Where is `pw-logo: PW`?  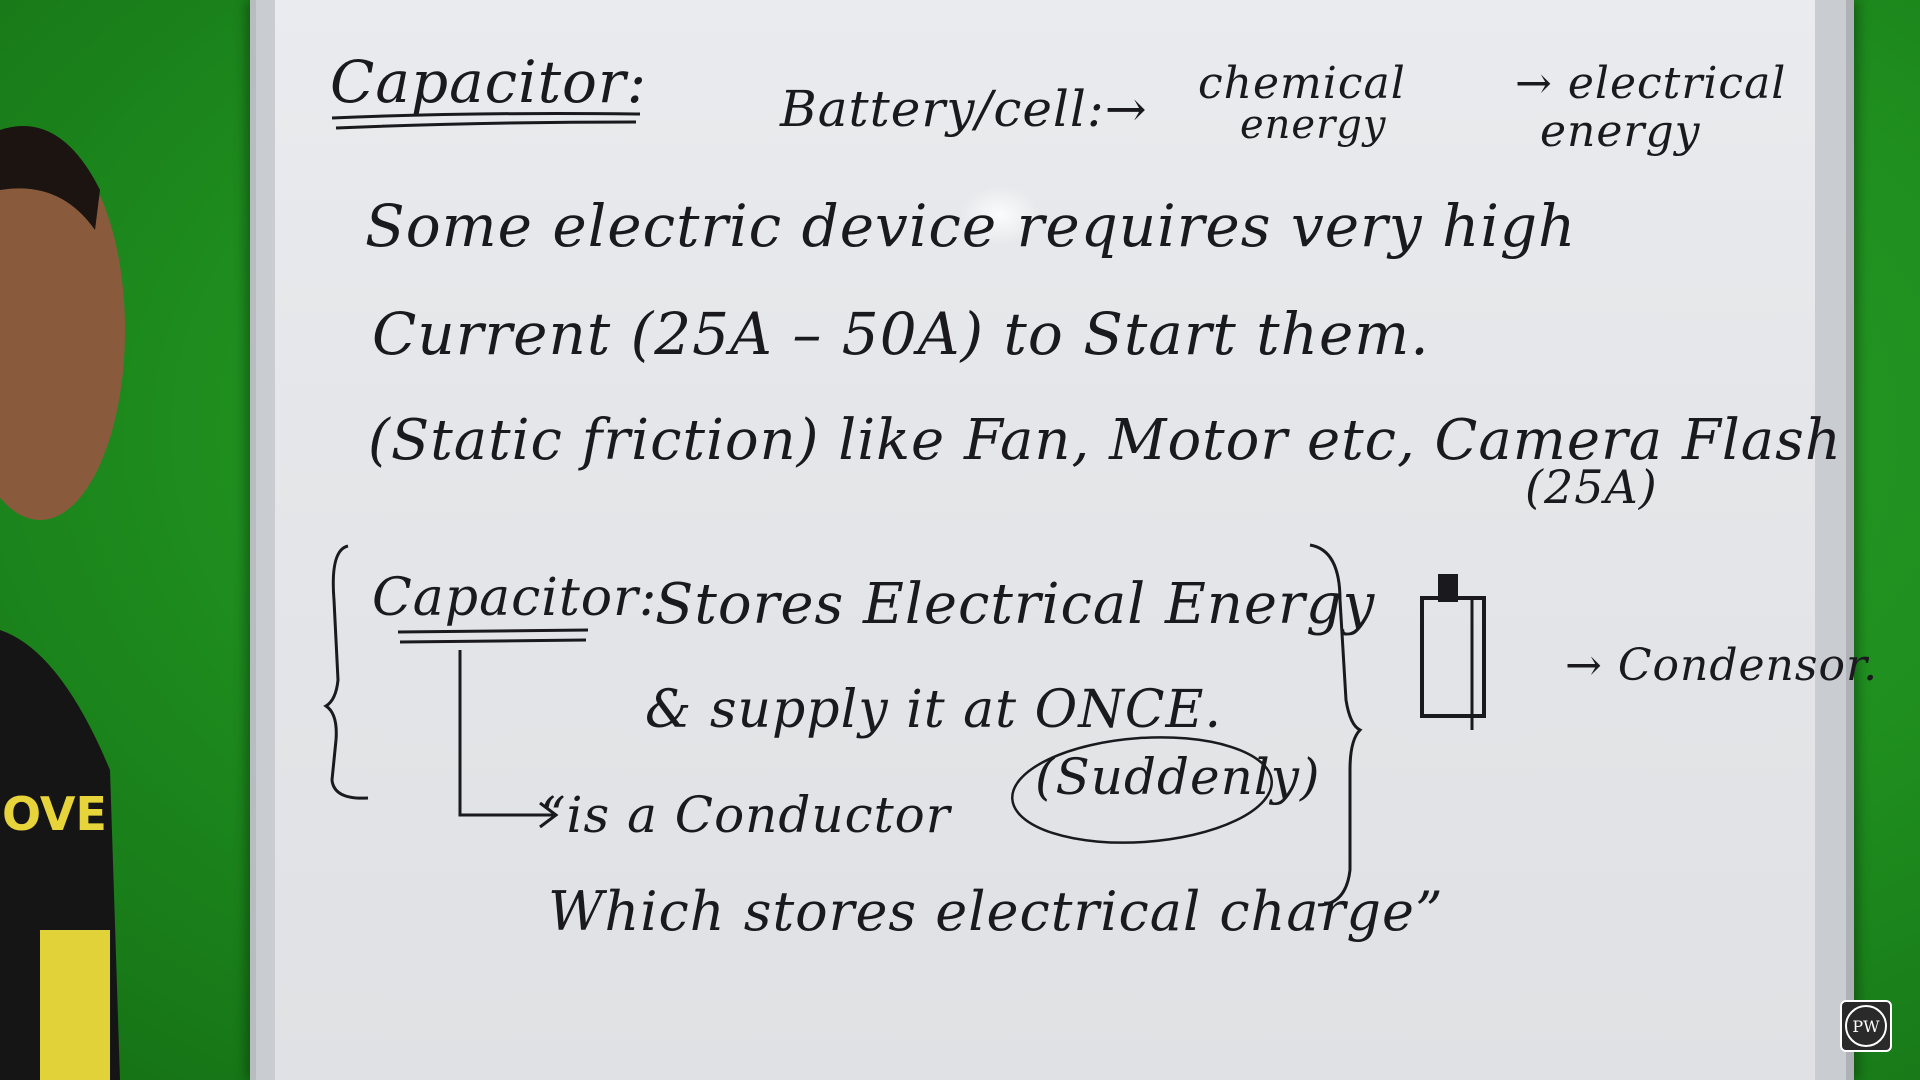
pw-logo: PW is located at coordinates (1866, 1026).